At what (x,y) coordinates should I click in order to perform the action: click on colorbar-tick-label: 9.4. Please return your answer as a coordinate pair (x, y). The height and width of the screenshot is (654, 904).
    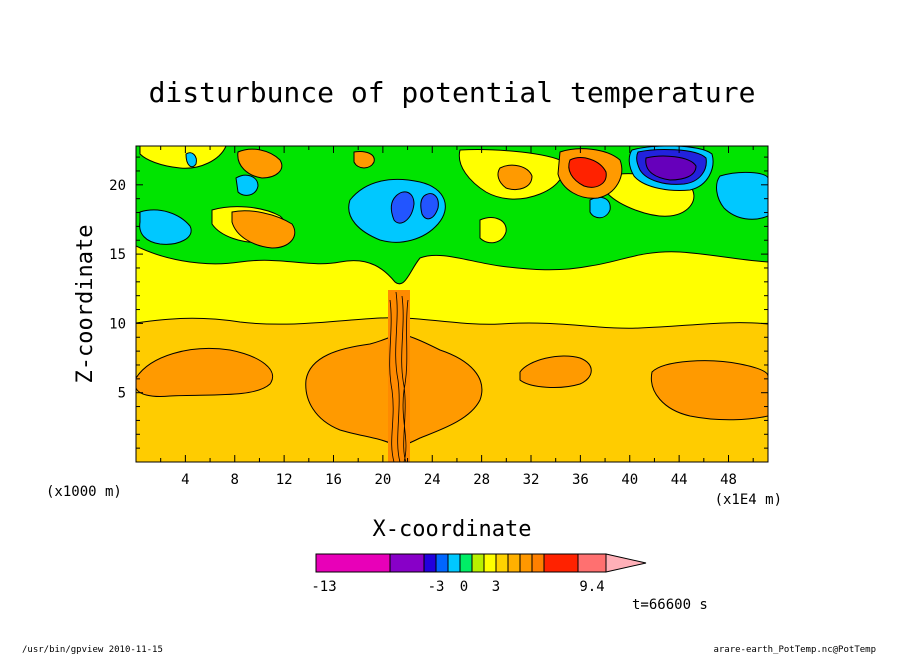
    Looking at the image, I should click on (591, 587).